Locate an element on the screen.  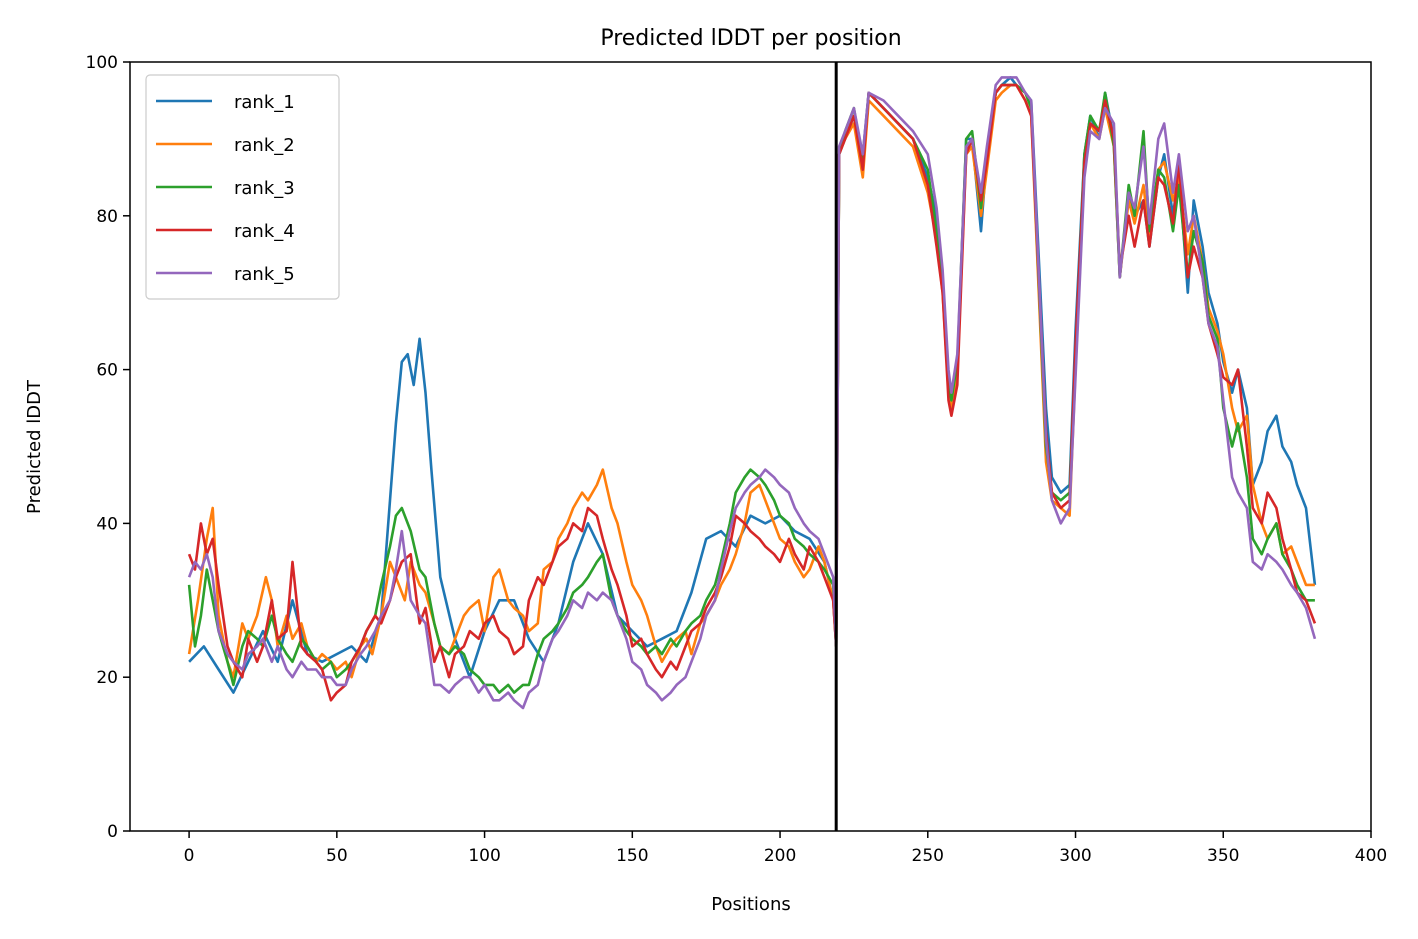
y-axis-label: Predicted lDDT is located at coordinates (34, 446).